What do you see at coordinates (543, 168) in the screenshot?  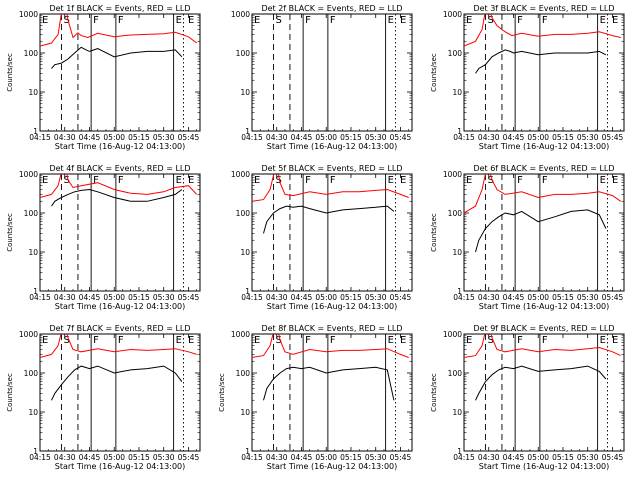 I see `panel-title: Det 6f BLACK = Events, RED = LLD` at bounding box center [543, 168].